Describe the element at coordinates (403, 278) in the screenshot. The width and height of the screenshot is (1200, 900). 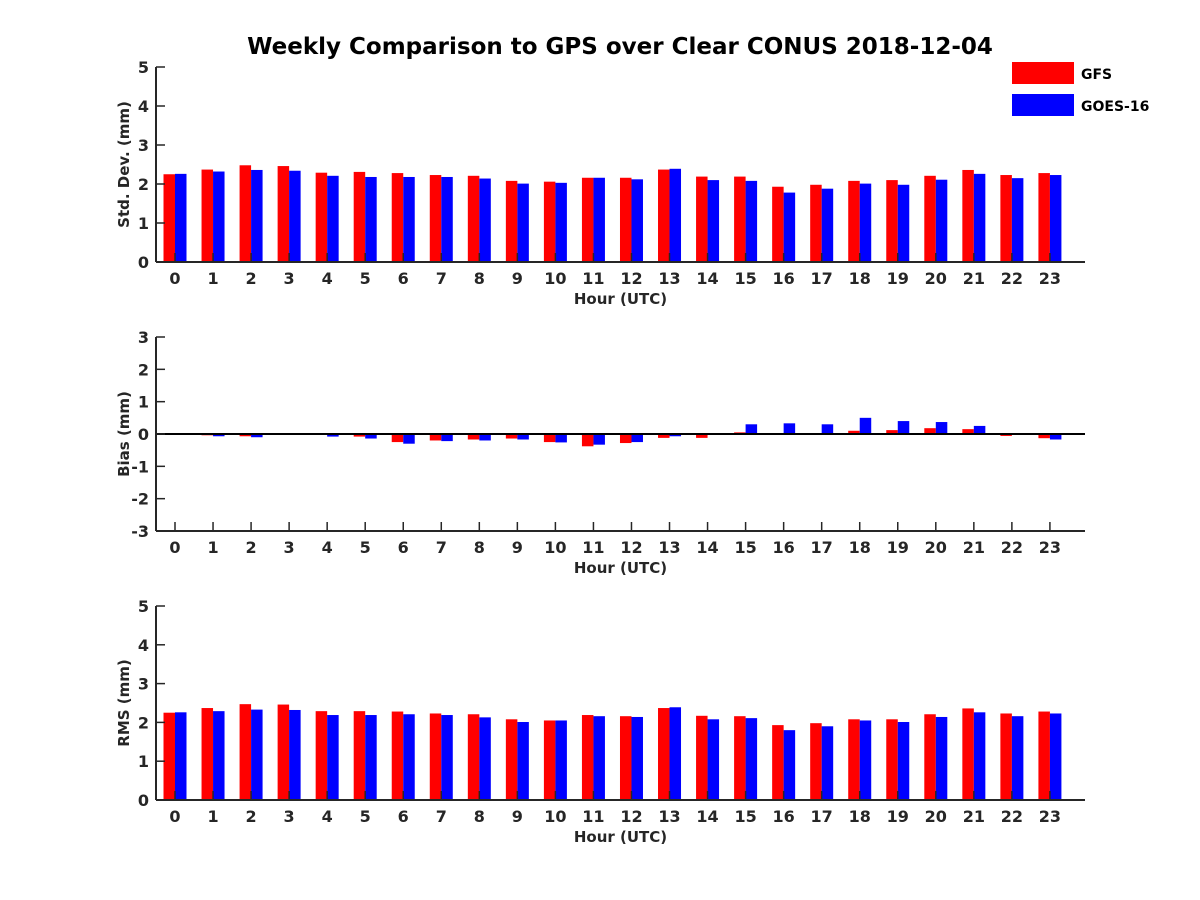
I see `std-dev-x-tick-label: 6` at that location.